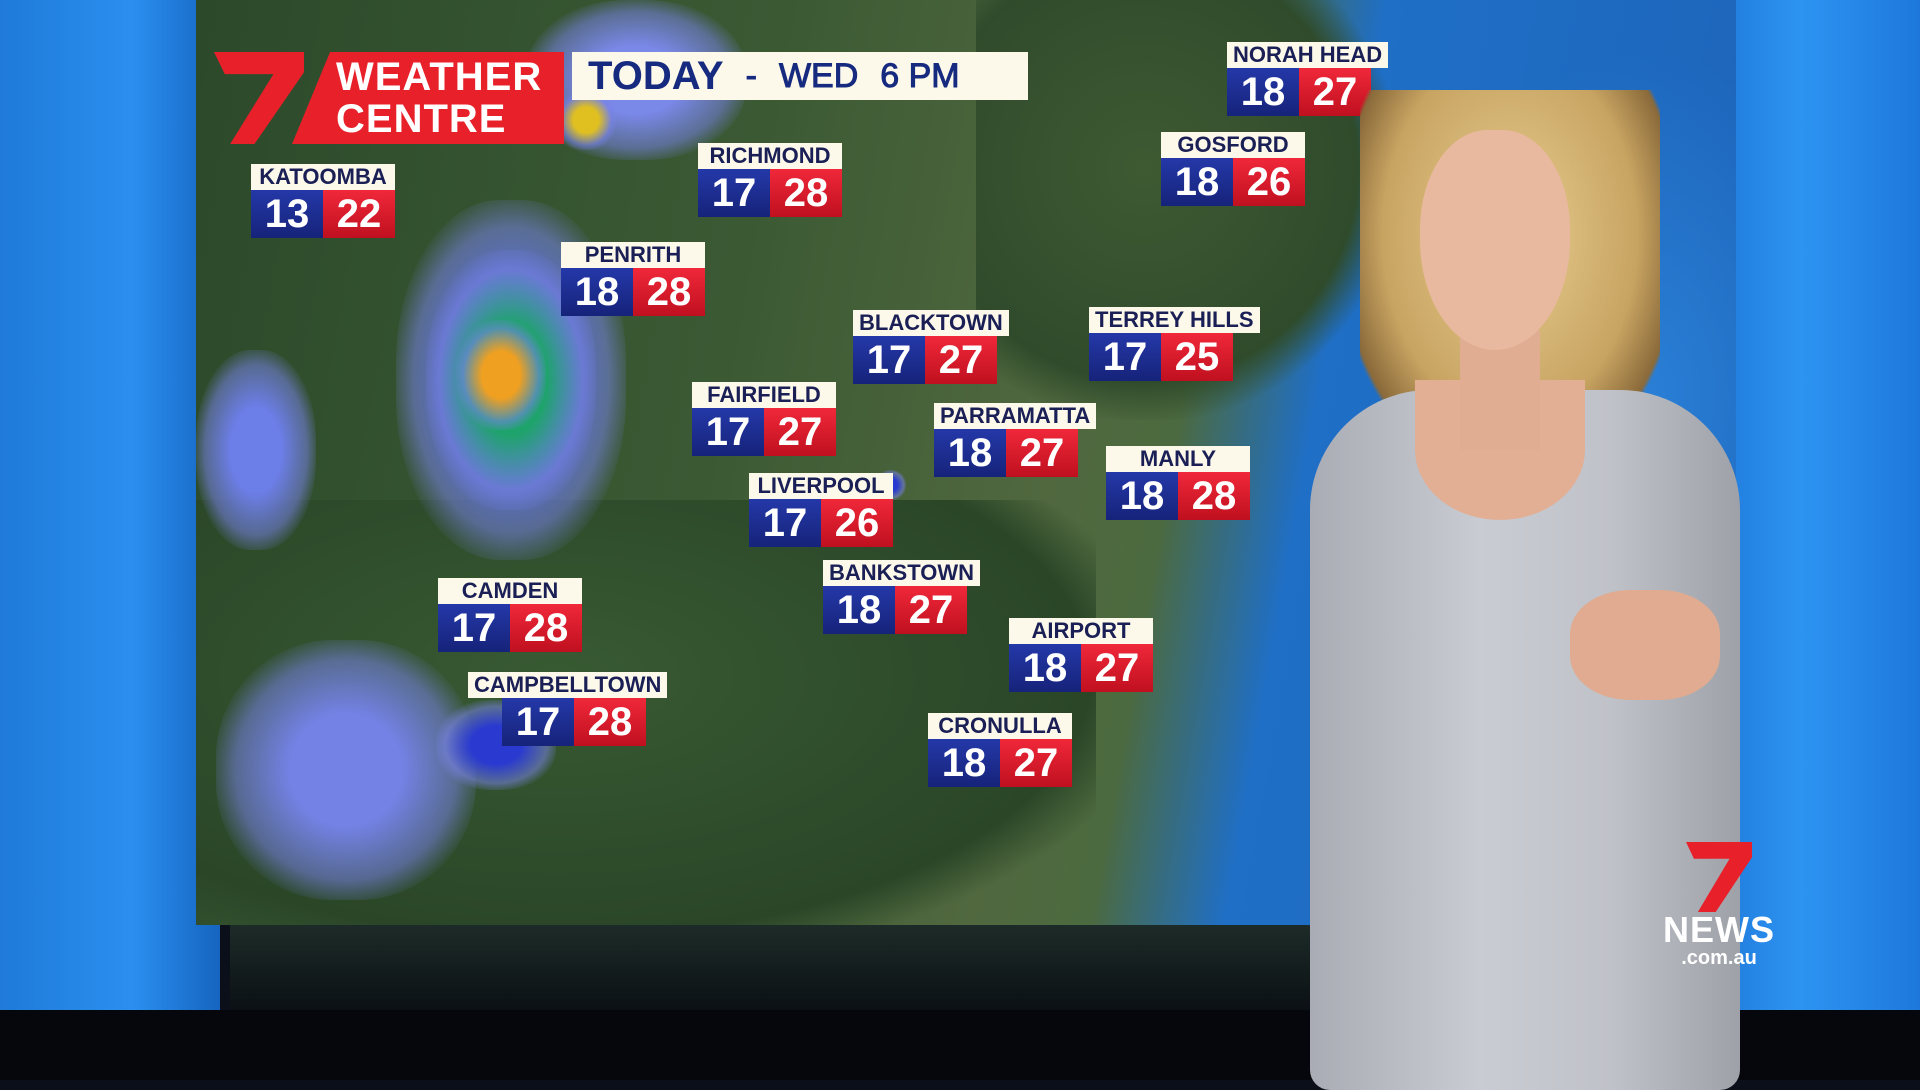 Image resolution: width=1920 pixels, height=1090 pixels. I want to click on city-forecast: CAMPBELLTOWN 17 28, so click(568, 709).